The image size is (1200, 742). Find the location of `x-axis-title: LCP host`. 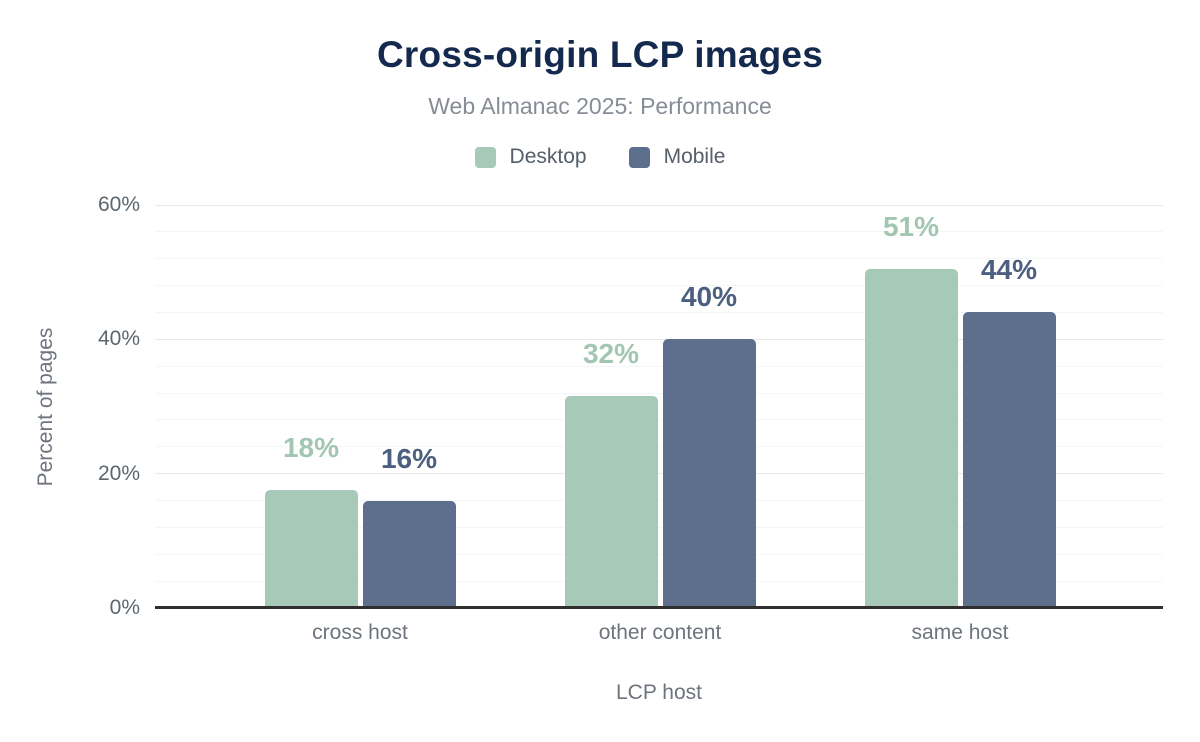

x-axis-title: LCP host is located at coordinates (659, 692).